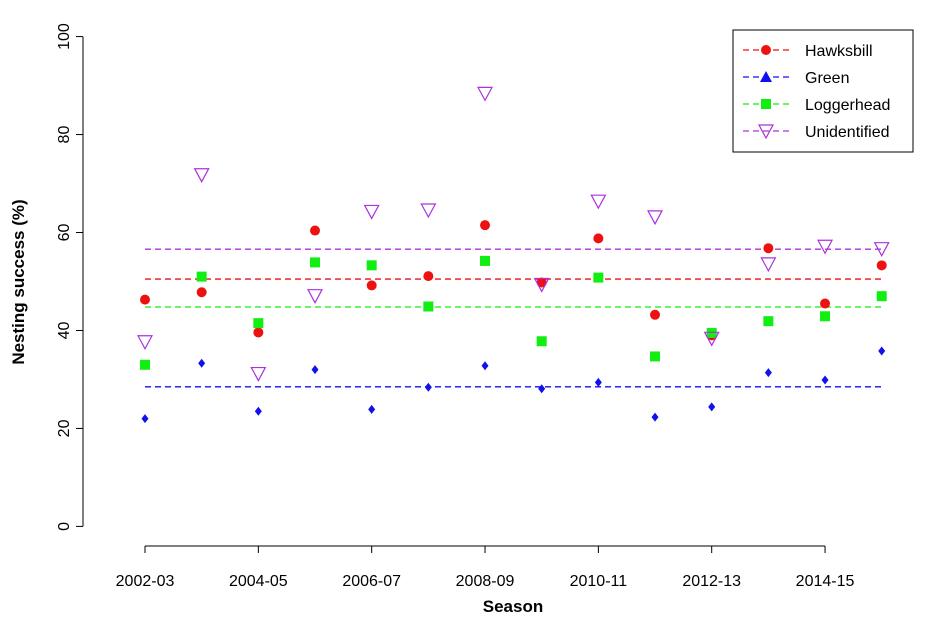 The image size is (928, 627). What do you see at coordinates (847, 105) in the screenshot?
I see `legend-label: Loggerhead` at bounding box center [847, 105].